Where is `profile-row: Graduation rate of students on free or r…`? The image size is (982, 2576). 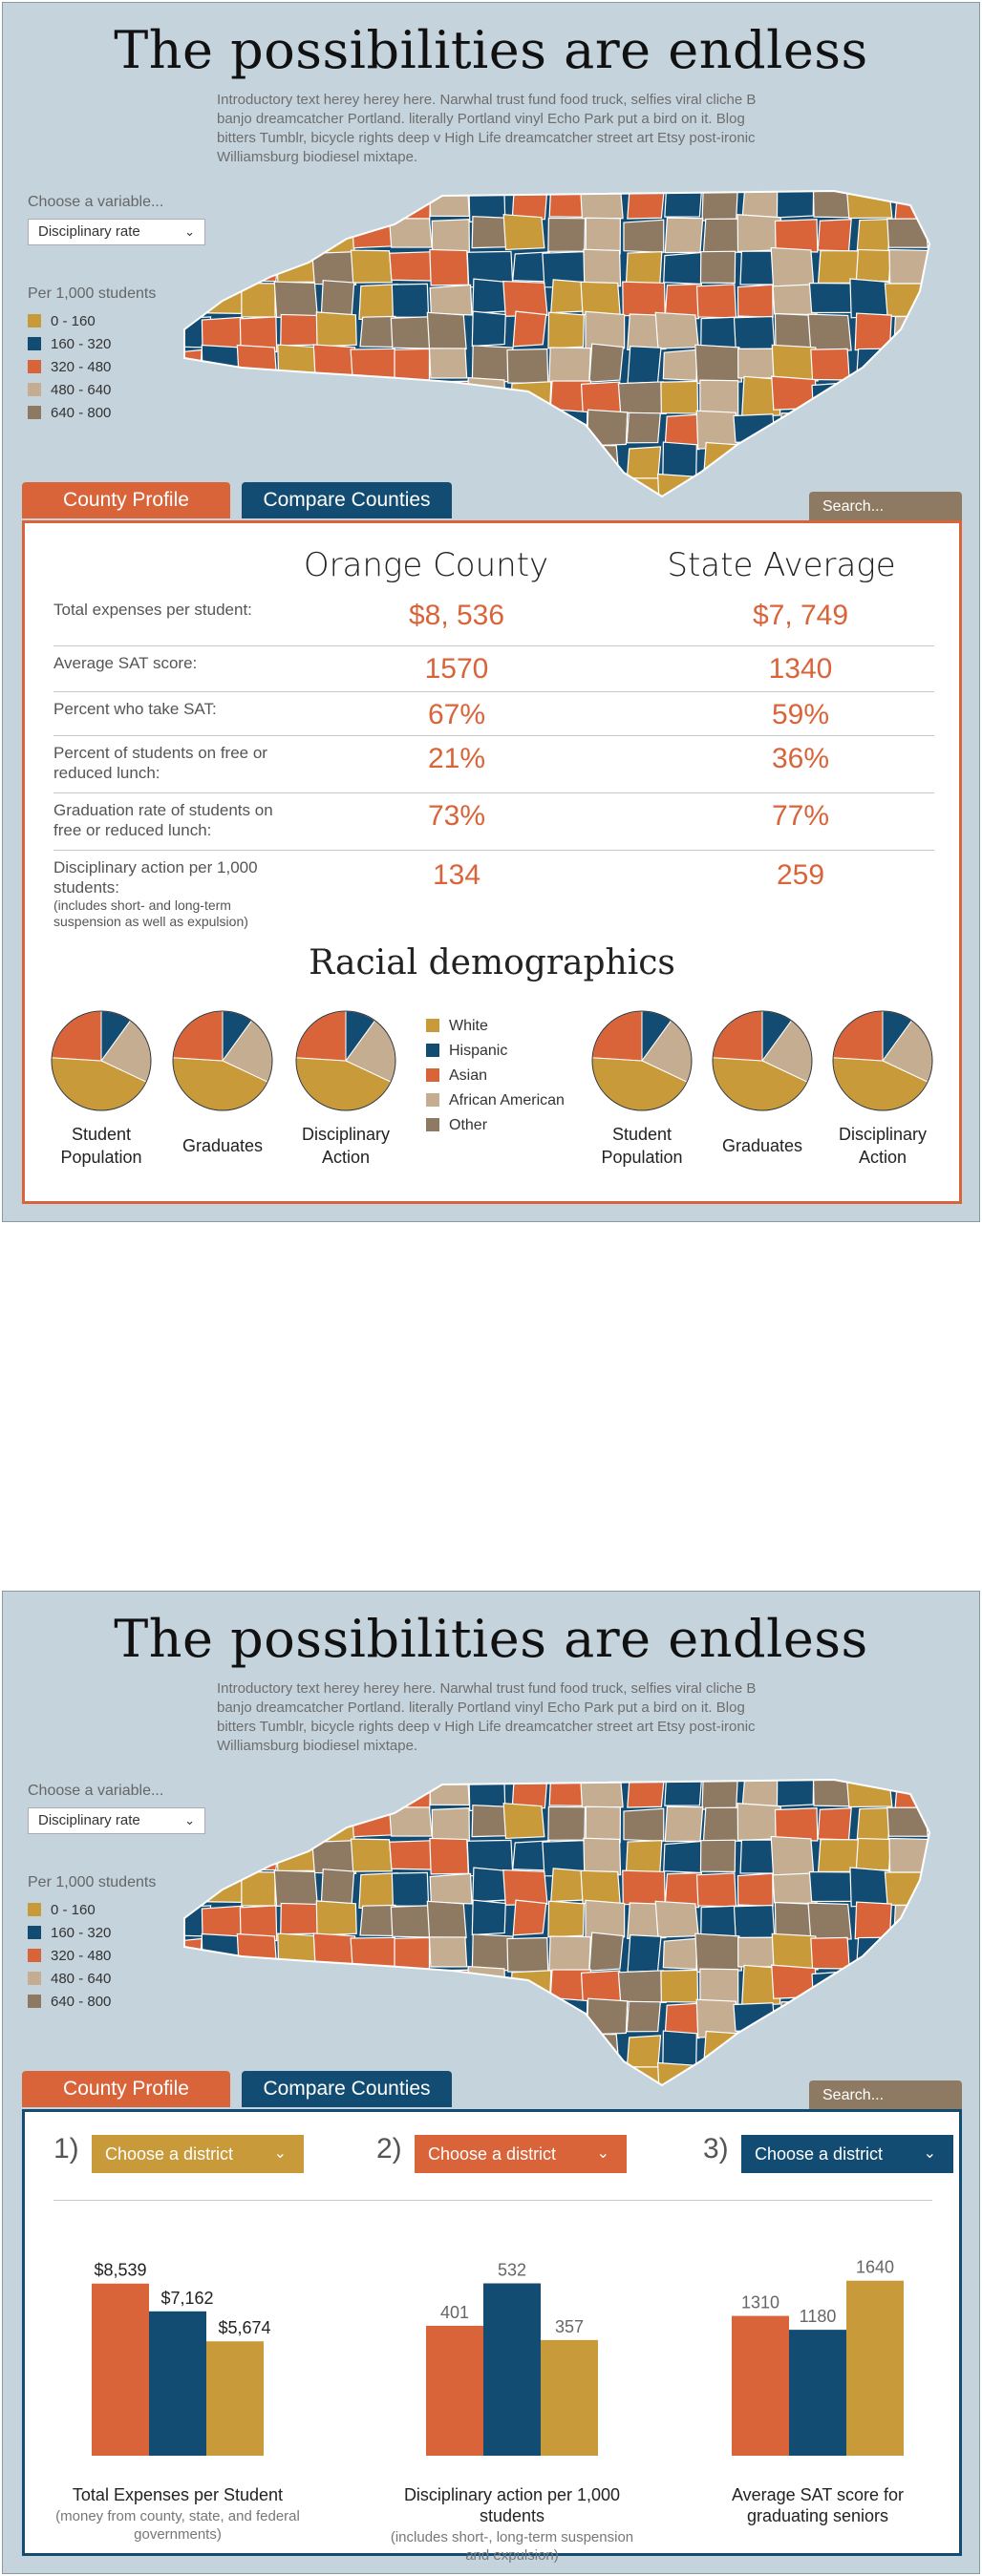 profile-row: Graduation rate of students on free or r… is located at coordinates (493, 821).